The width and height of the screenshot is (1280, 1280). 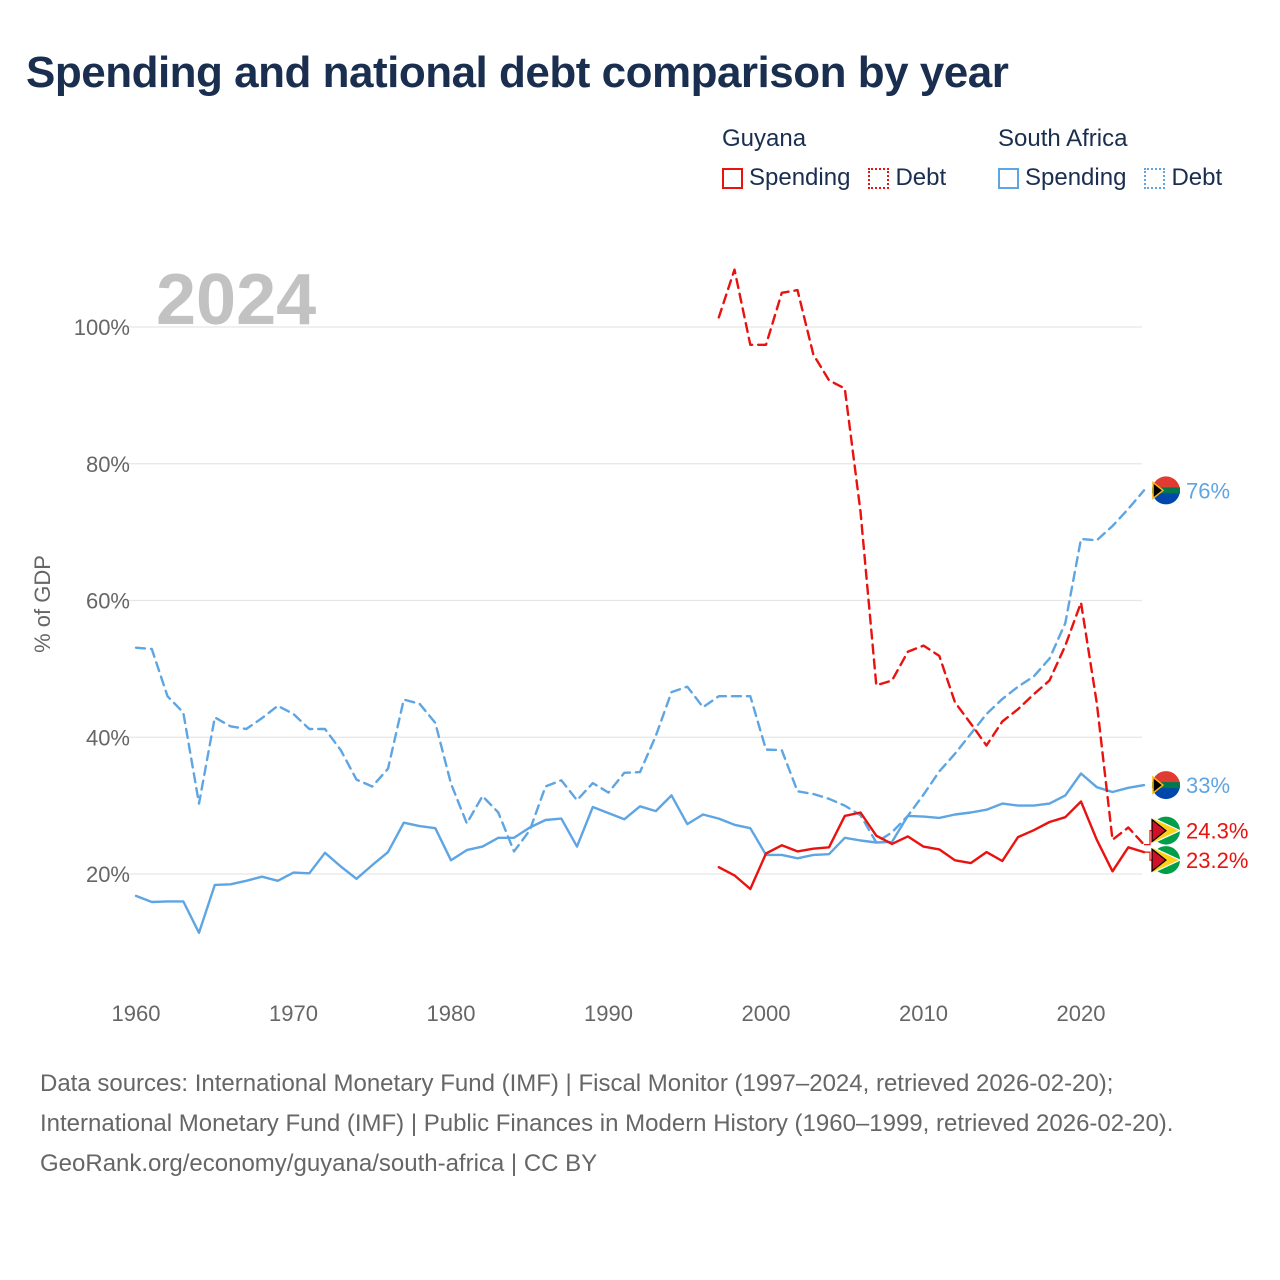 What do you see at coordinates (1208, 490) in the screenshot?
I see `za-debt-end-label: 76%` at bounding box center [1208, 490].